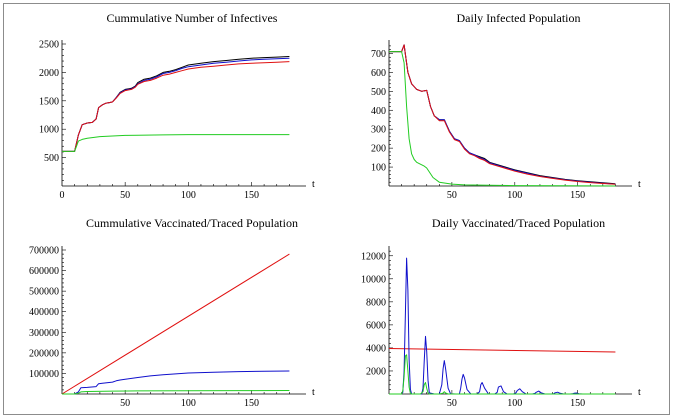 The width and height of the screenshot is (675, 420). What do you see at coordinates (376, 302) in the screenshot?
I see `y-tick-label: 8000` at bounding box center [376, 302].